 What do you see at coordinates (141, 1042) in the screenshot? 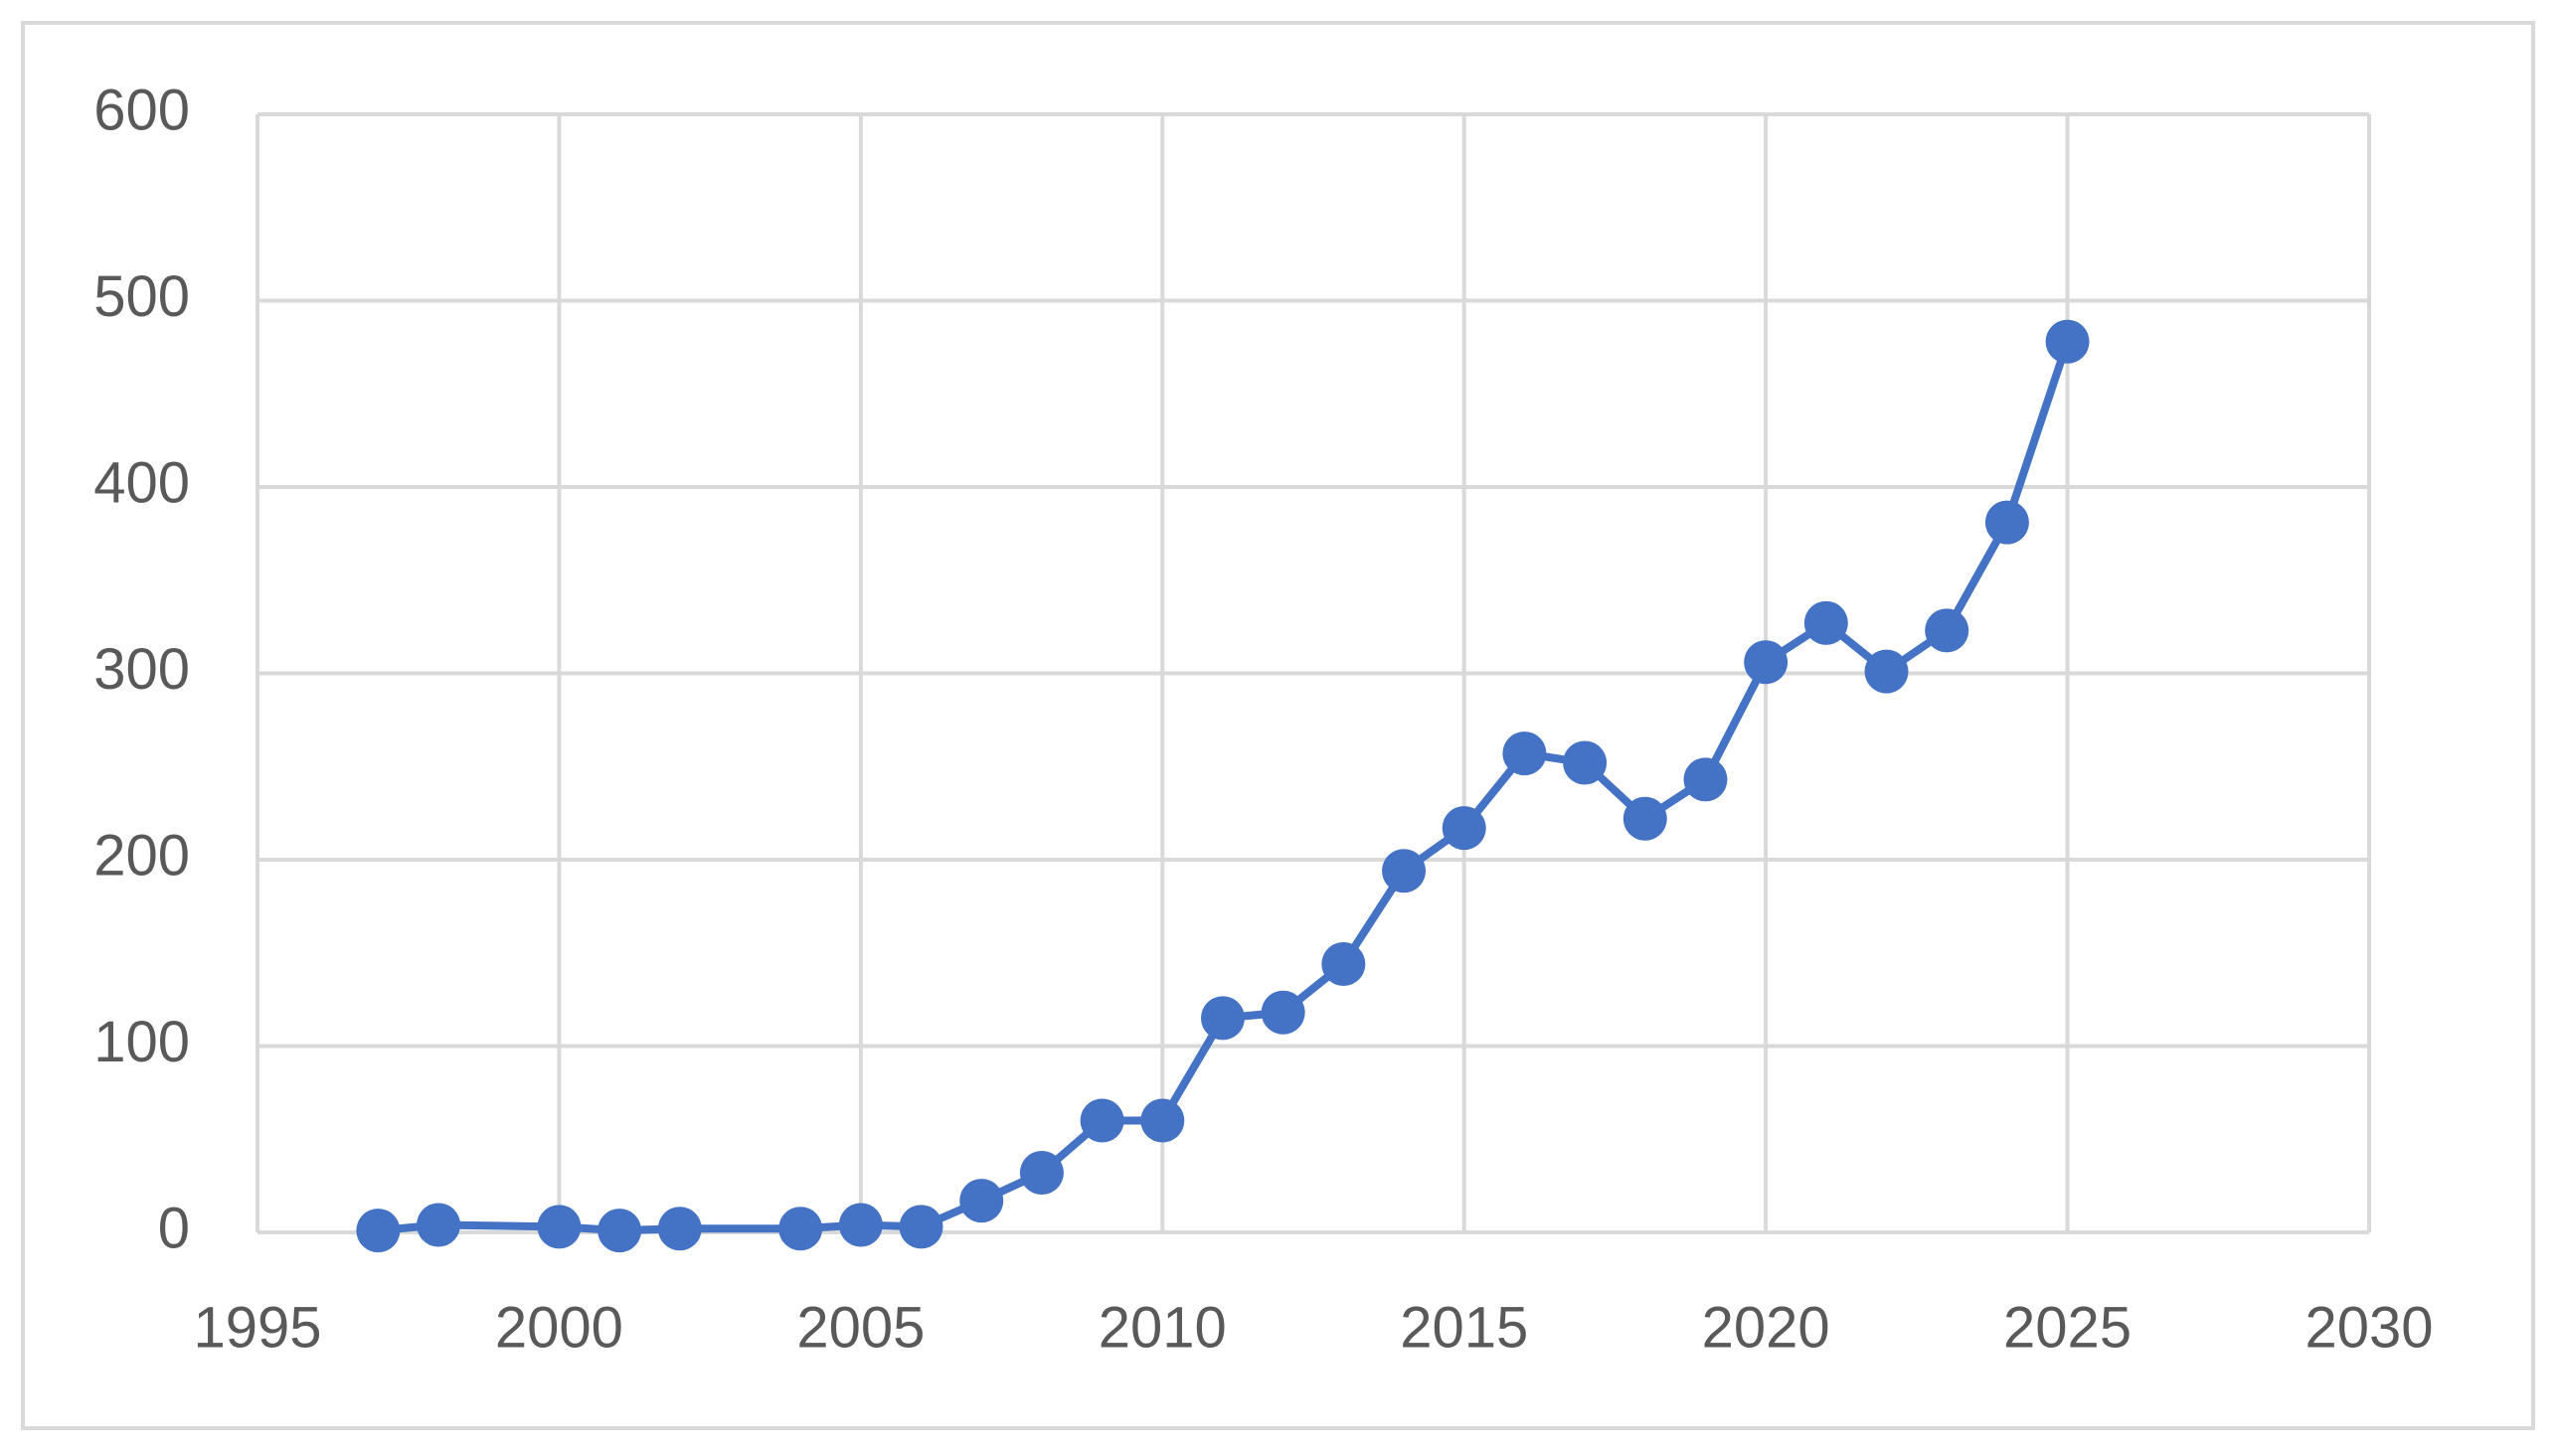
I see `y-tick-label: 100` at bounding box center [141, 1042].